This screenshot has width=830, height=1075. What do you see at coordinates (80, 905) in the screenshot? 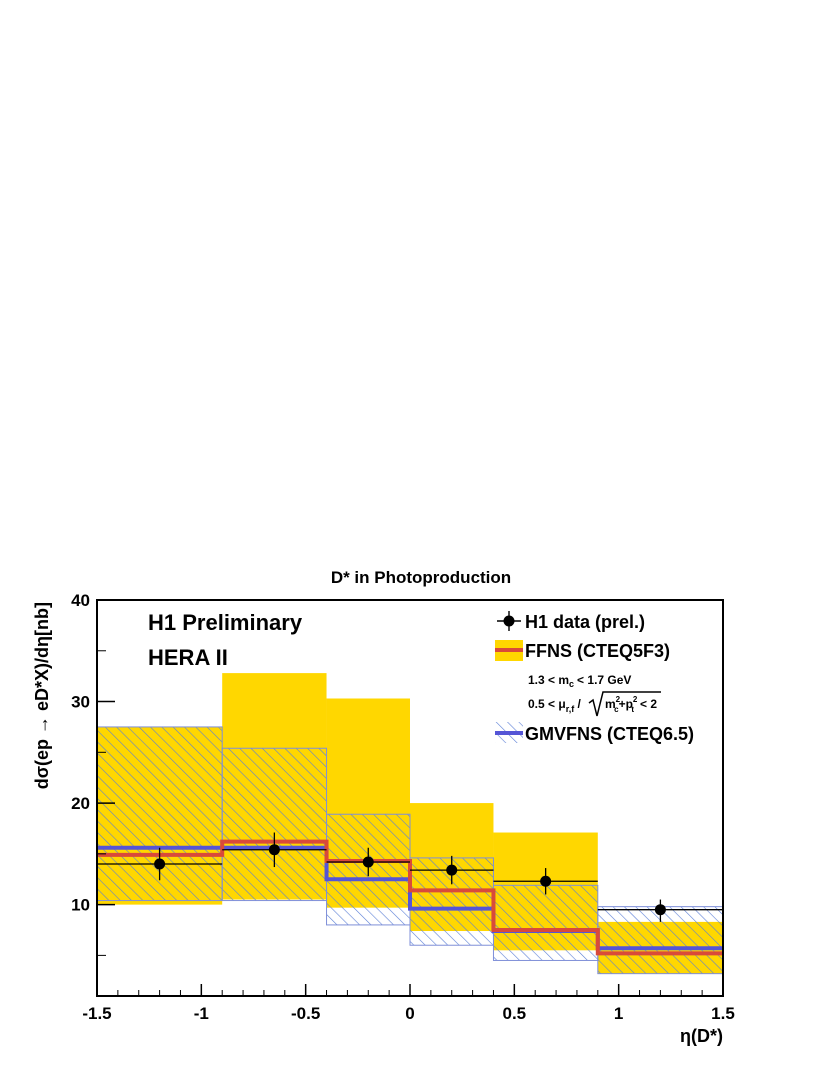
I see `y-tick-label: 10` at bounding box center [80, 905].